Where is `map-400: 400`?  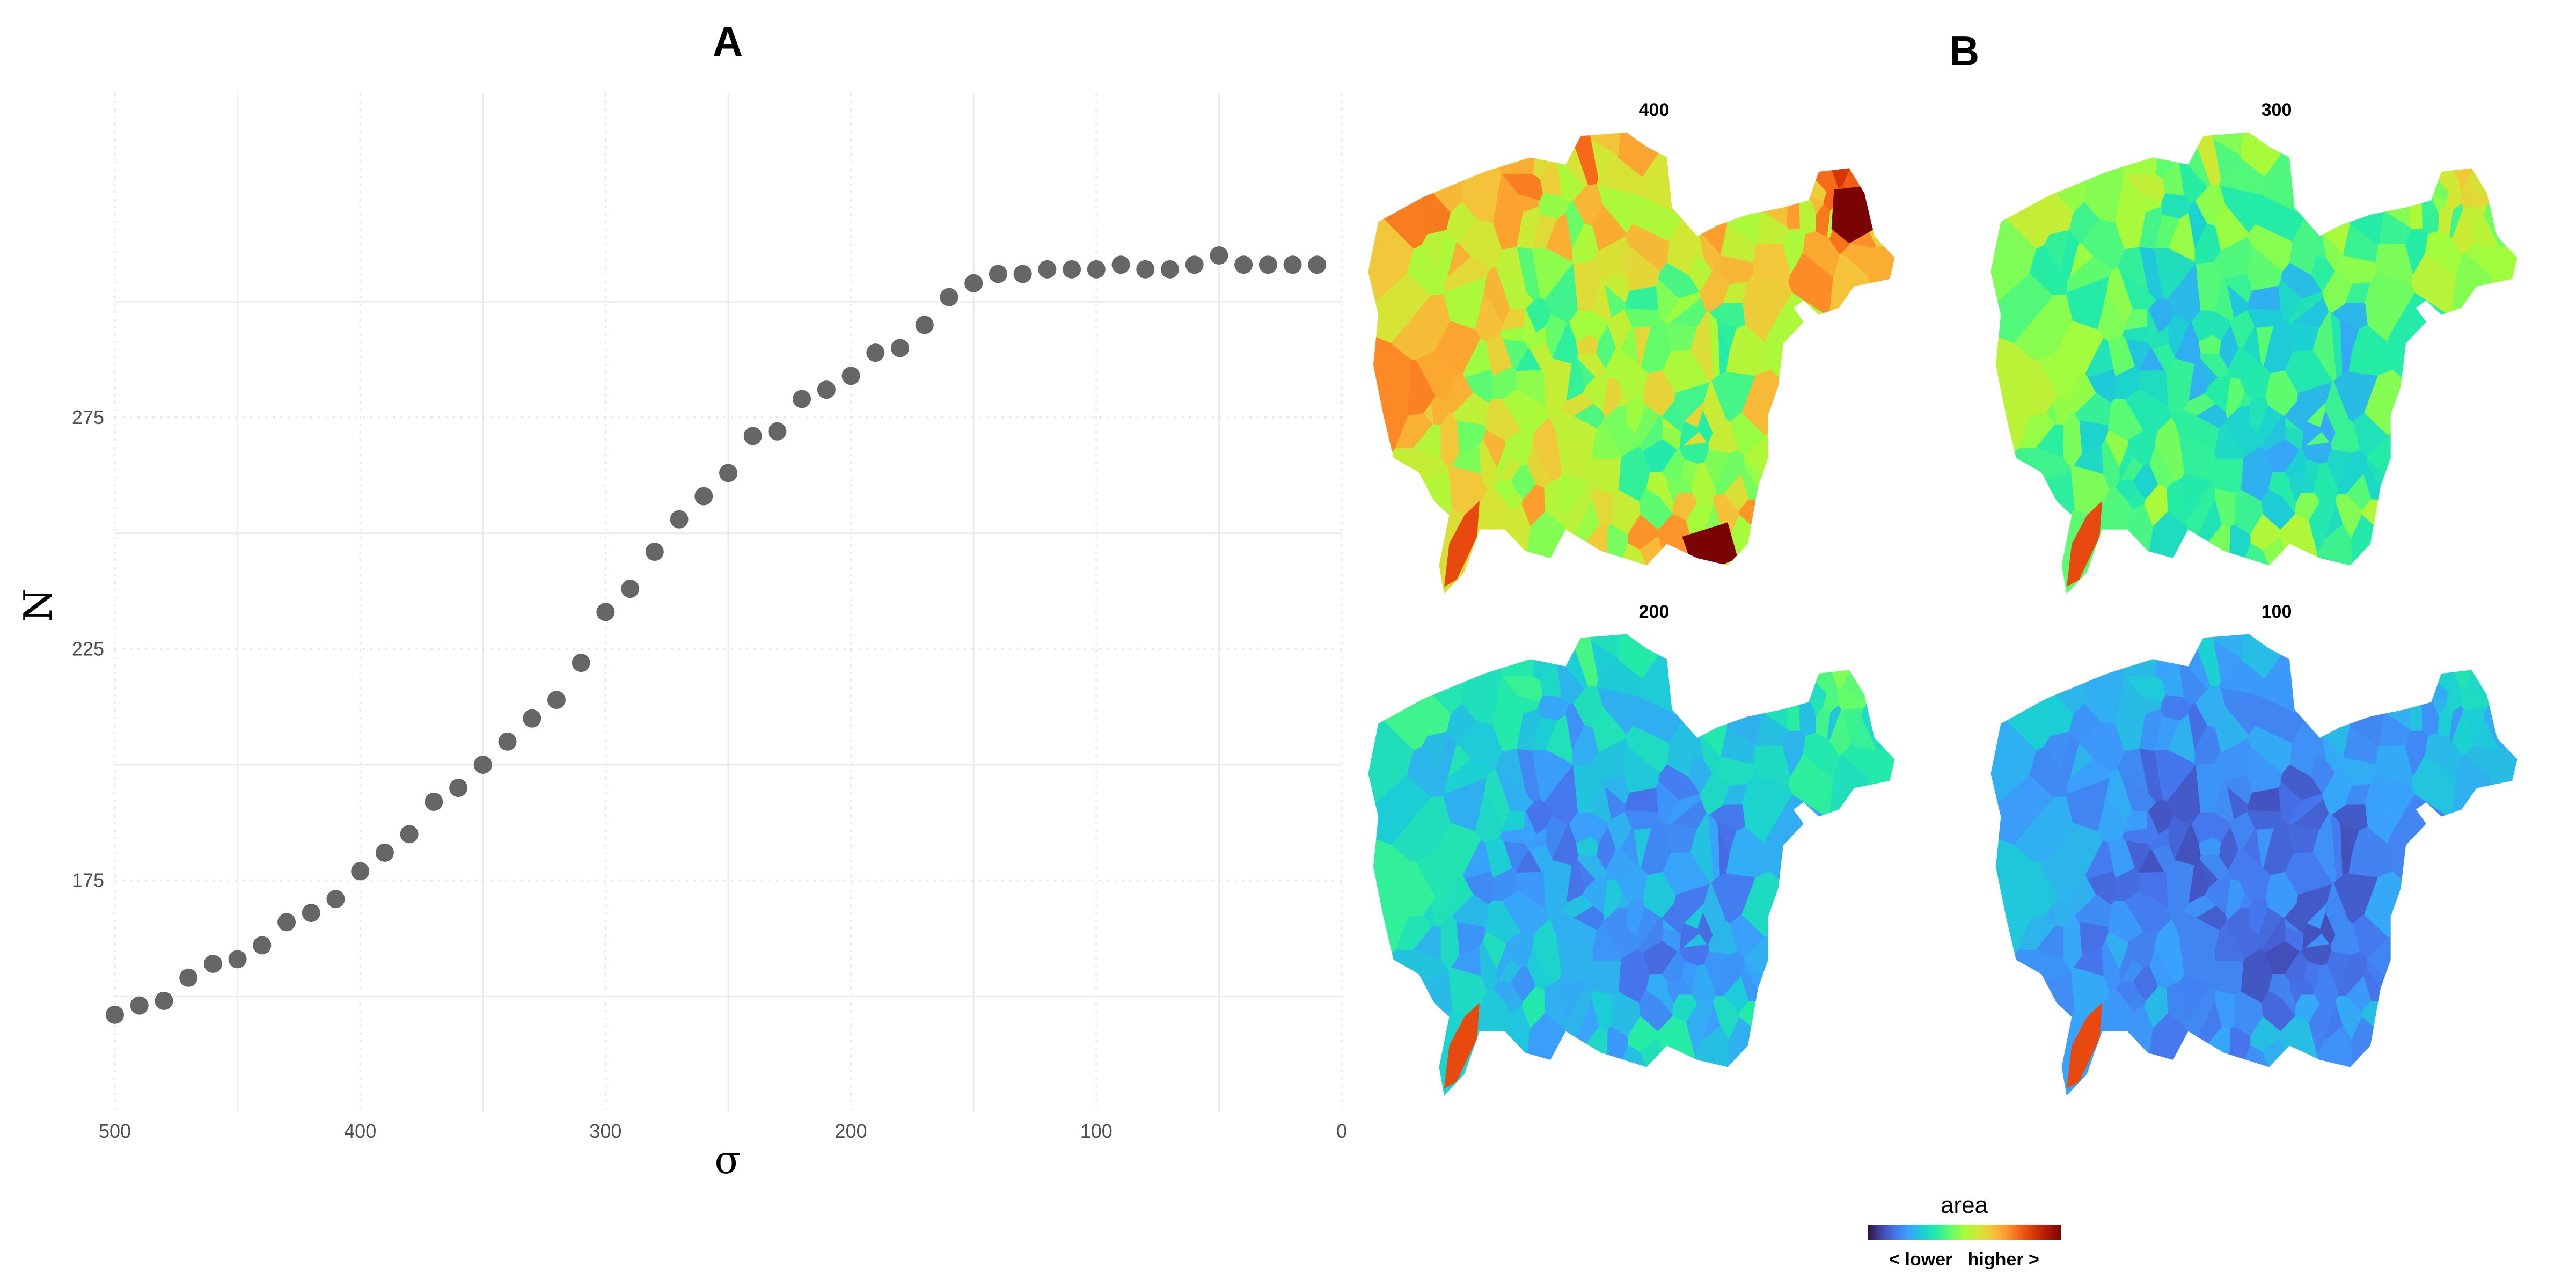
map-400: 400 is located at coordinates (1631, 347).